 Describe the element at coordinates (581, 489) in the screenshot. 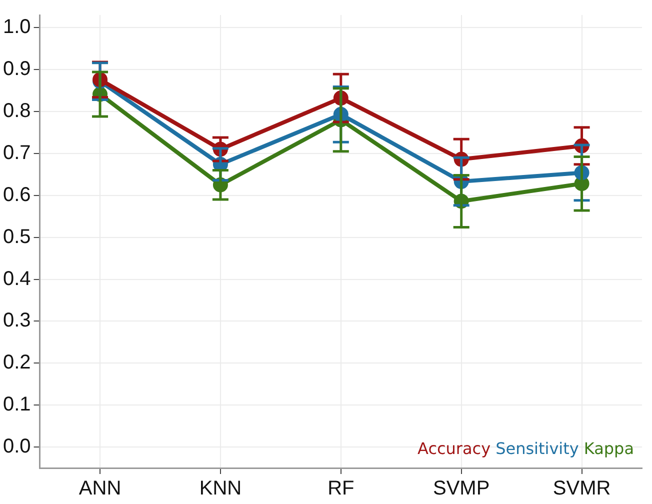

I see `x-tick-label: SVMR` at that location.